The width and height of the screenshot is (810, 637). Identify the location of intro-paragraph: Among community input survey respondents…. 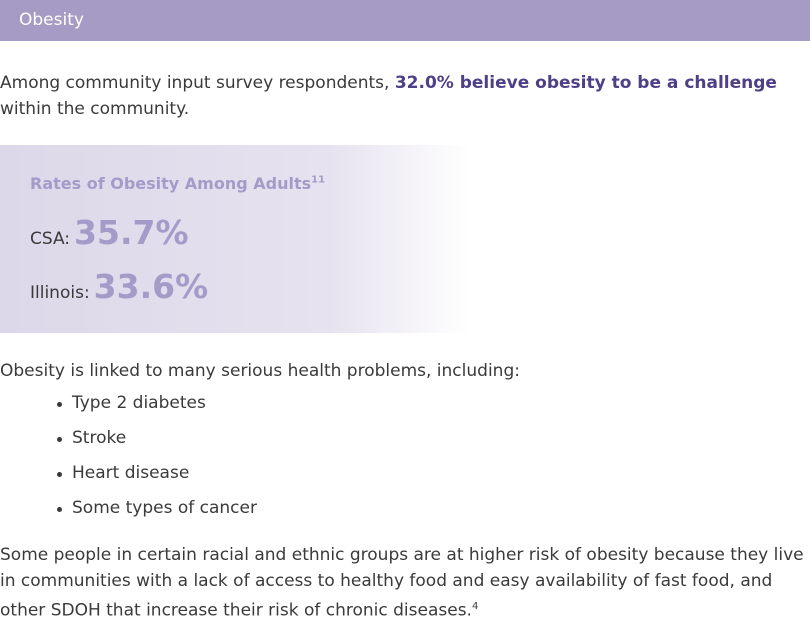
(402, 96).